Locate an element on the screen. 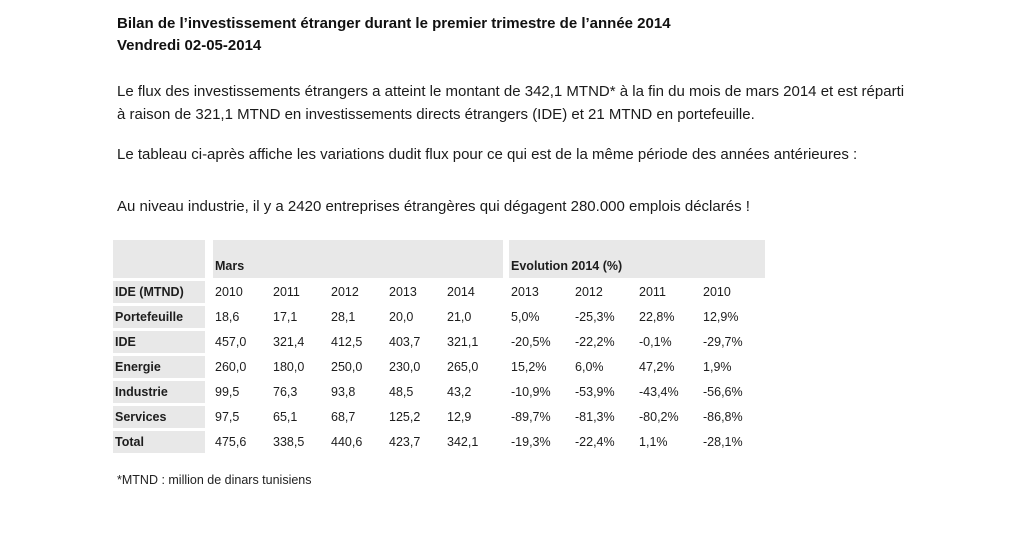  table-cell: 265,0 is located at coordinates (463, 367).